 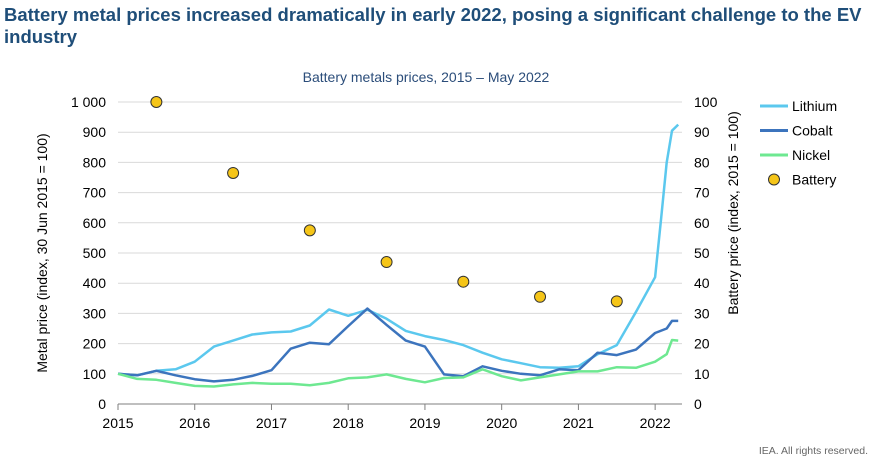 I want to click on y-tick-label: 400, so click(x=95, y=283).